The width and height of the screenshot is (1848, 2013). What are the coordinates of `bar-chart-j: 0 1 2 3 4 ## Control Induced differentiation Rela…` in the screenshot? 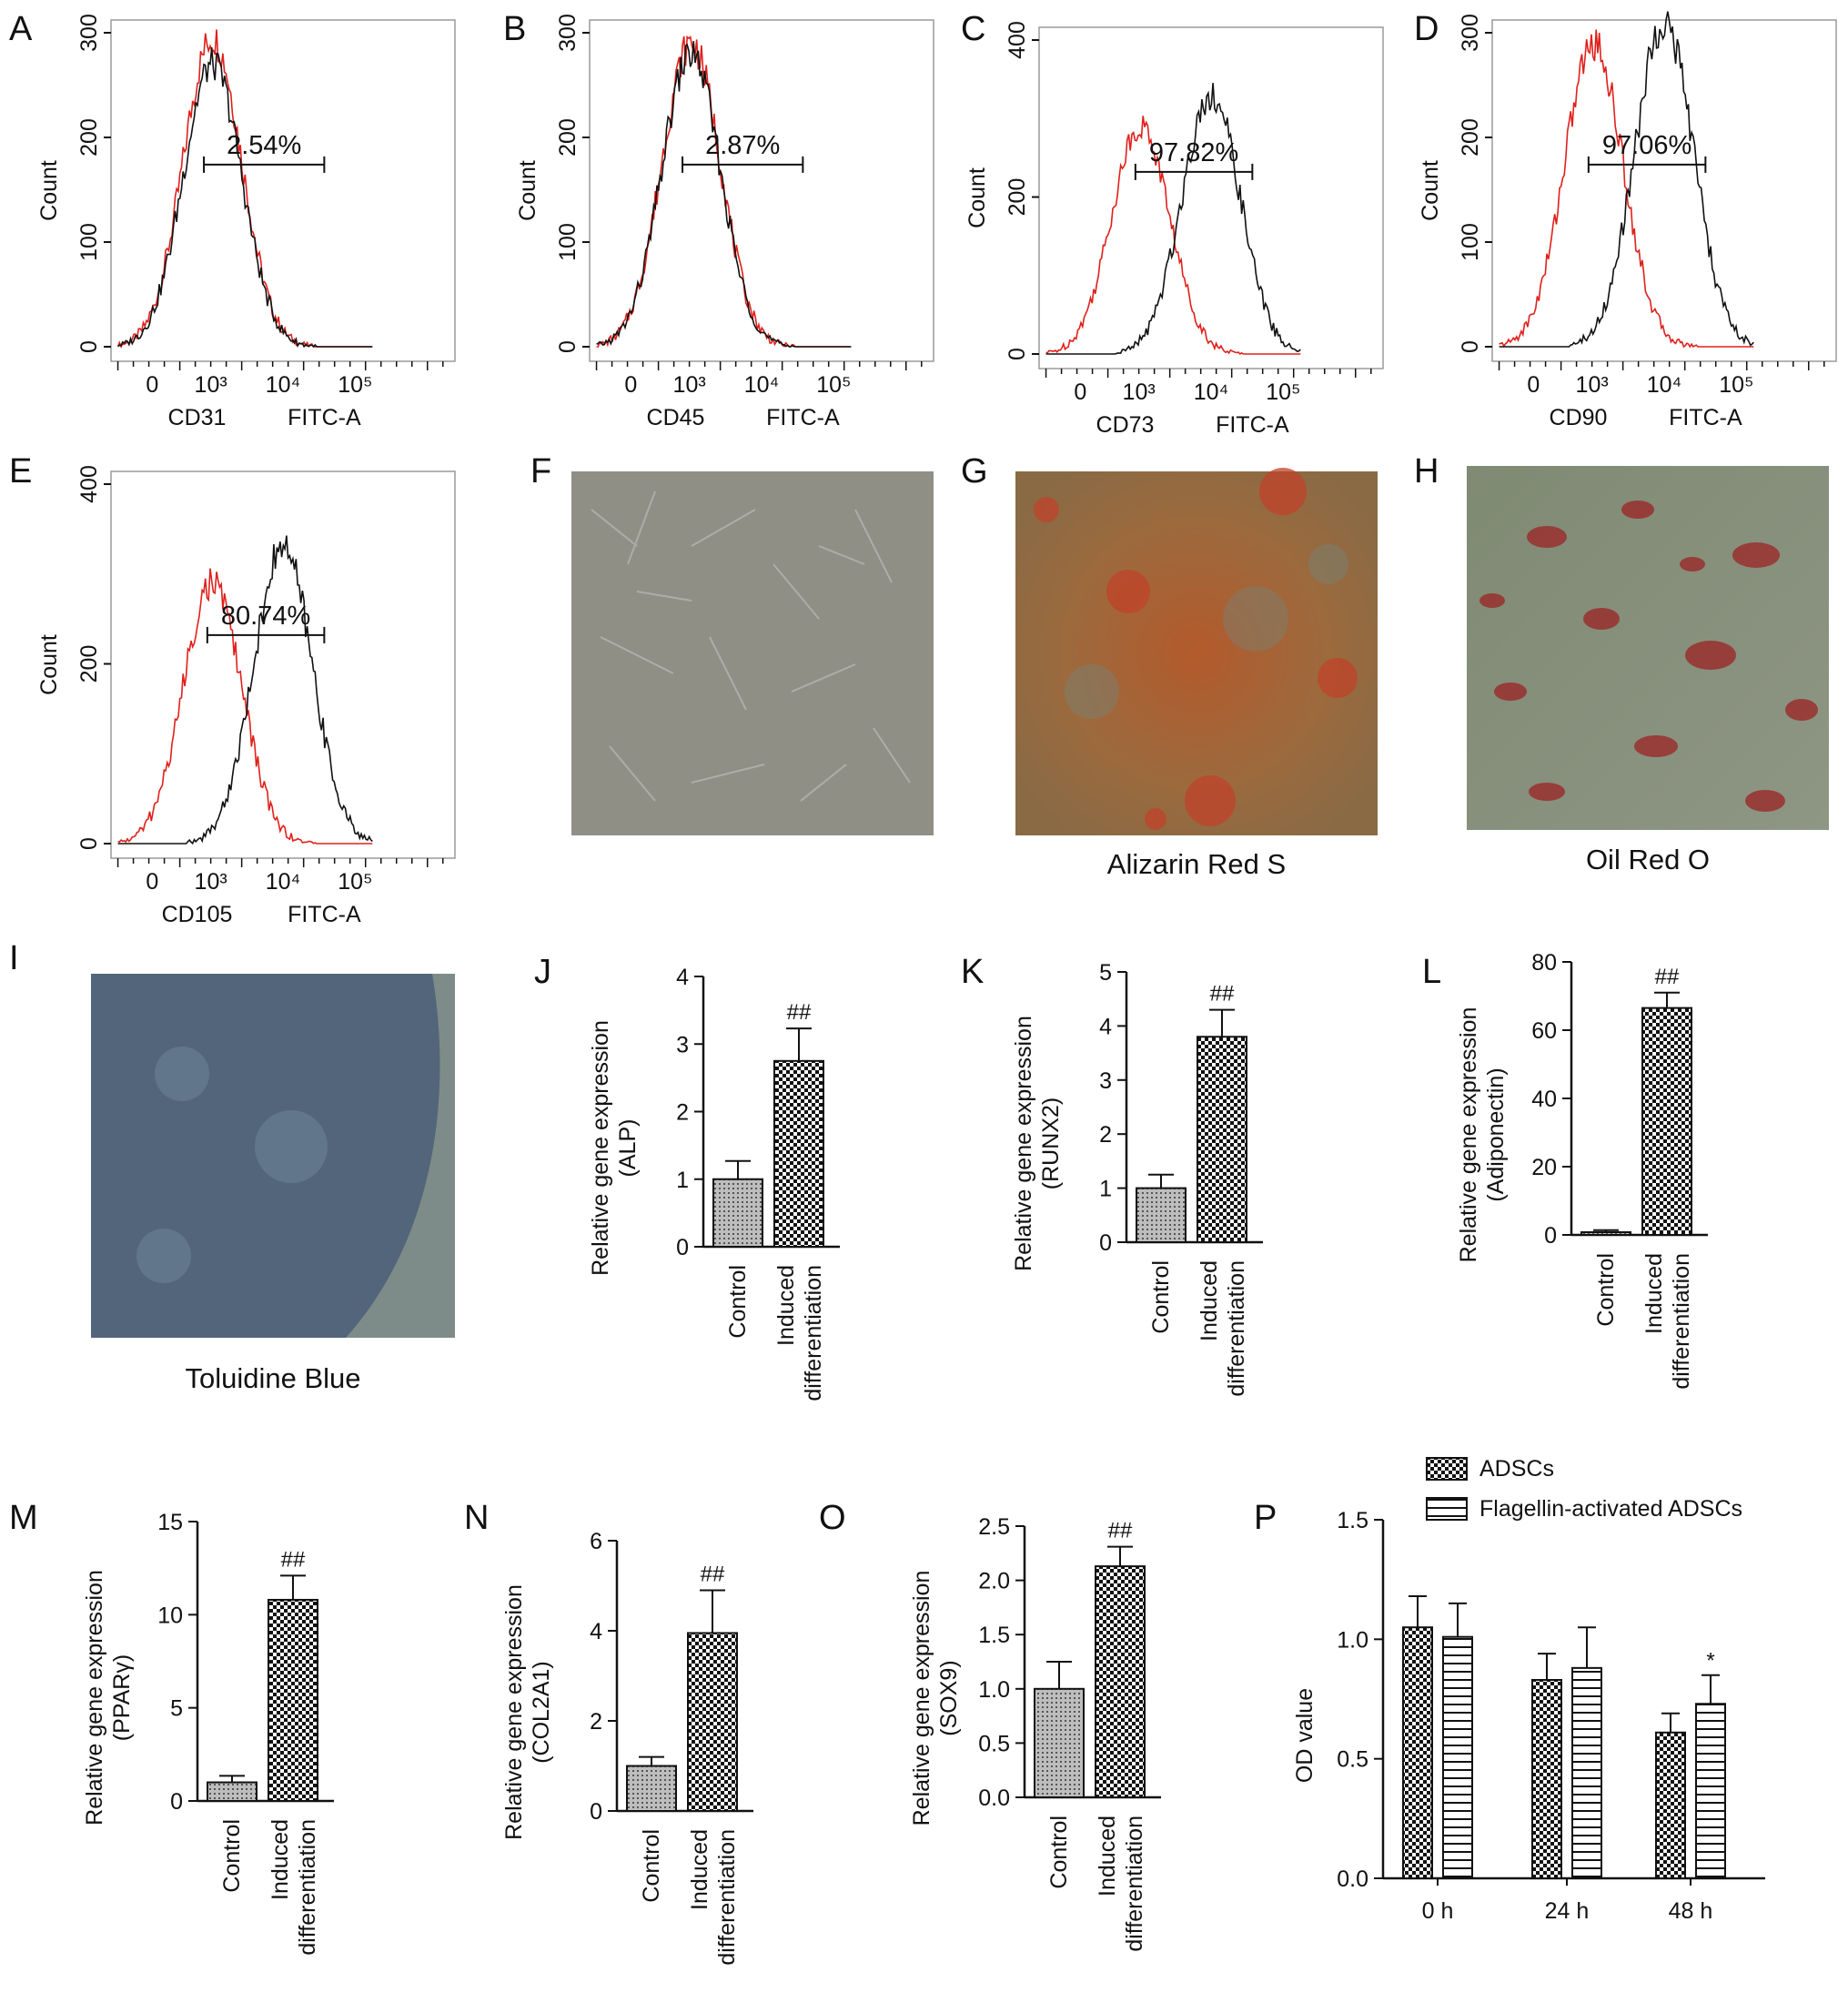 It's located at (714, 1183).